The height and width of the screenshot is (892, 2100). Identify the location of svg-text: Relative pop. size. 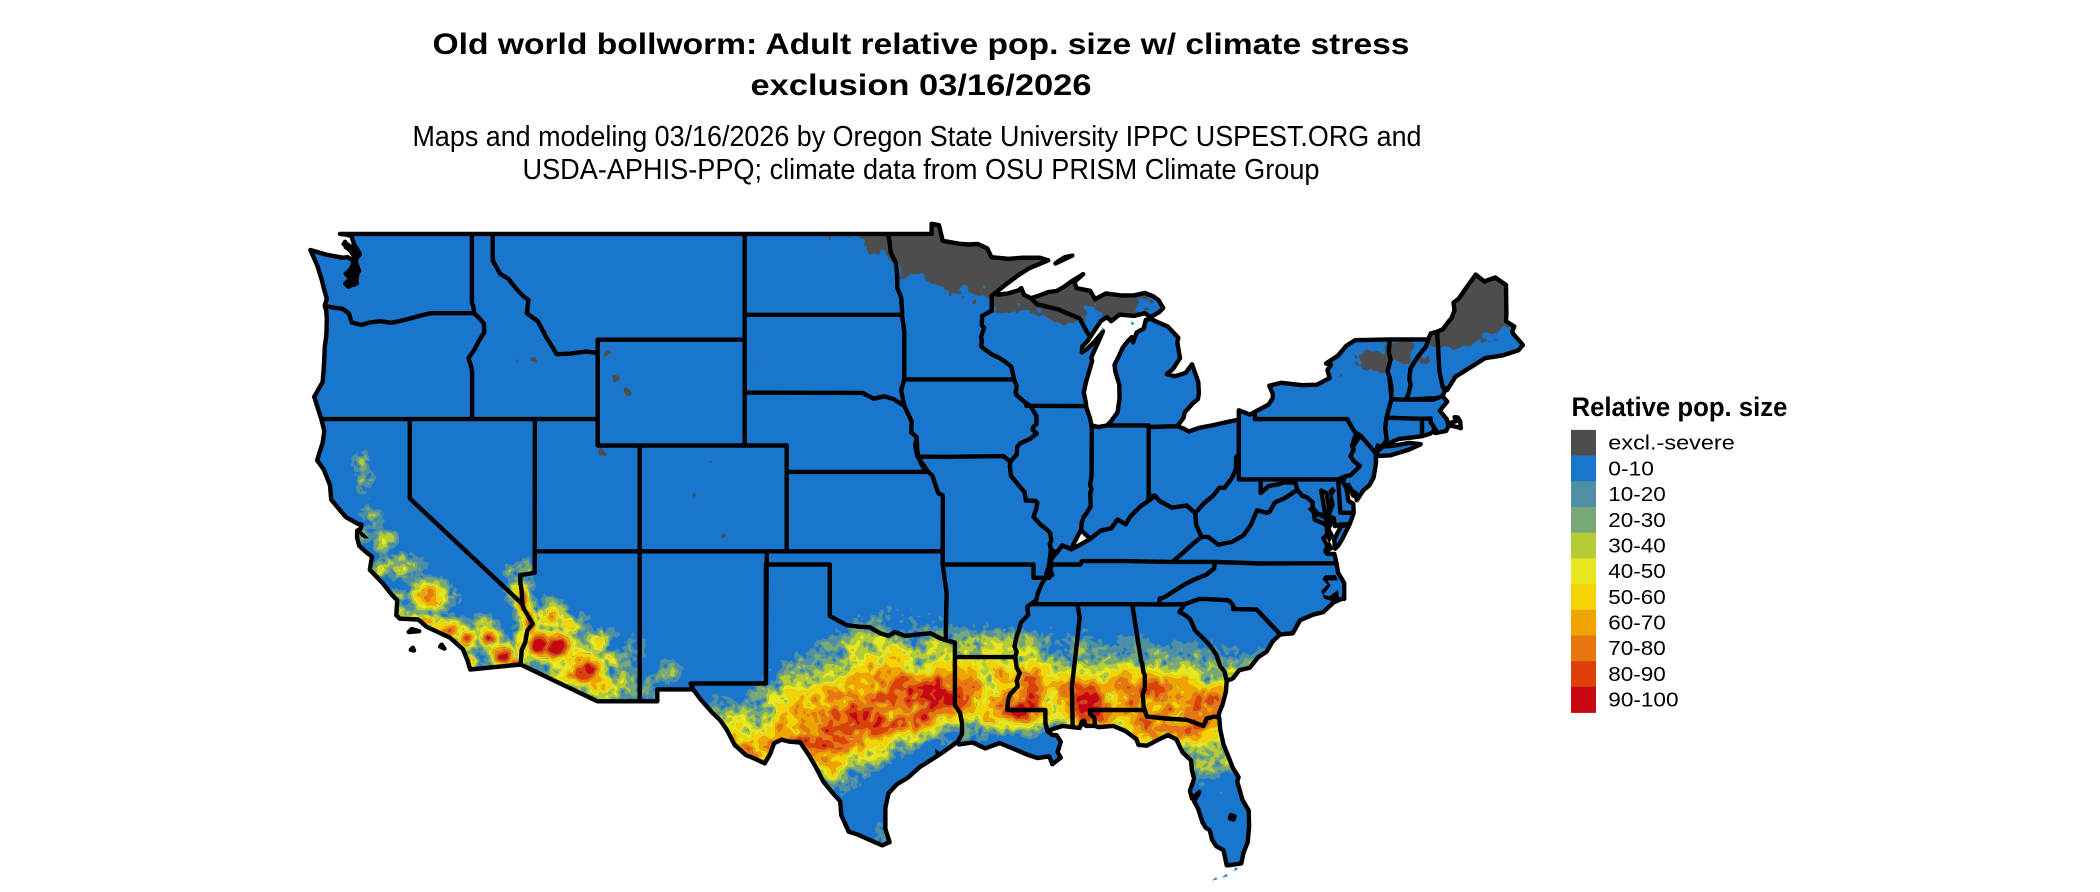
(1680, 407).